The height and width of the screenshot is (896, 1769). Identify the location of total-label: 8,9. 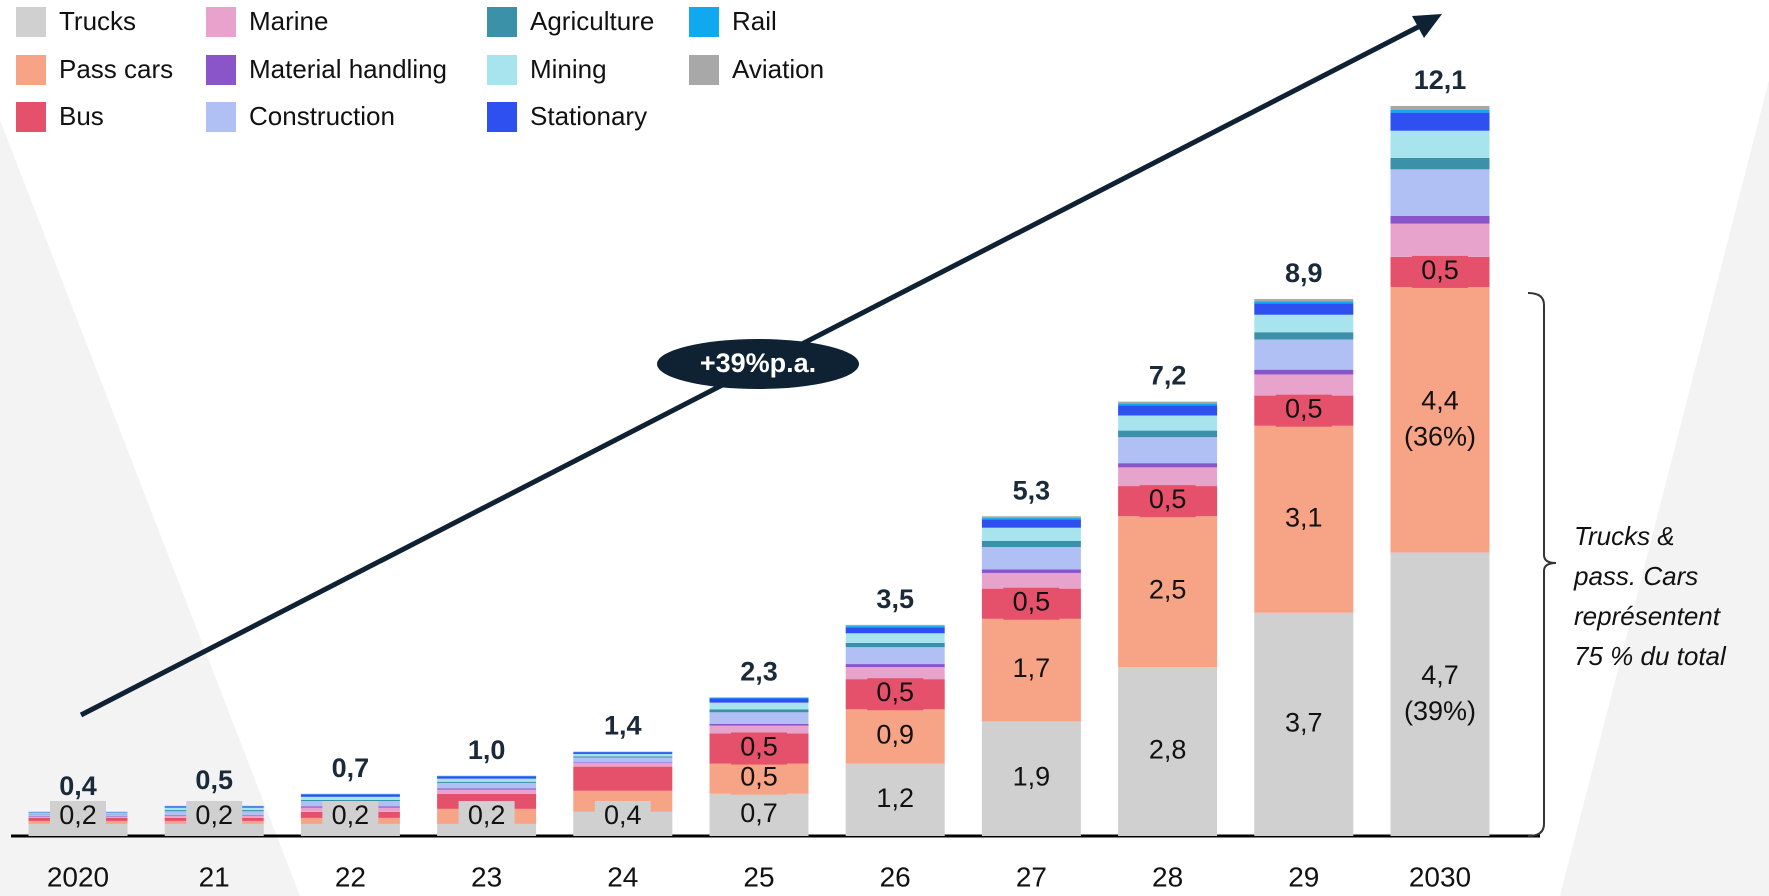
(1304, 273).